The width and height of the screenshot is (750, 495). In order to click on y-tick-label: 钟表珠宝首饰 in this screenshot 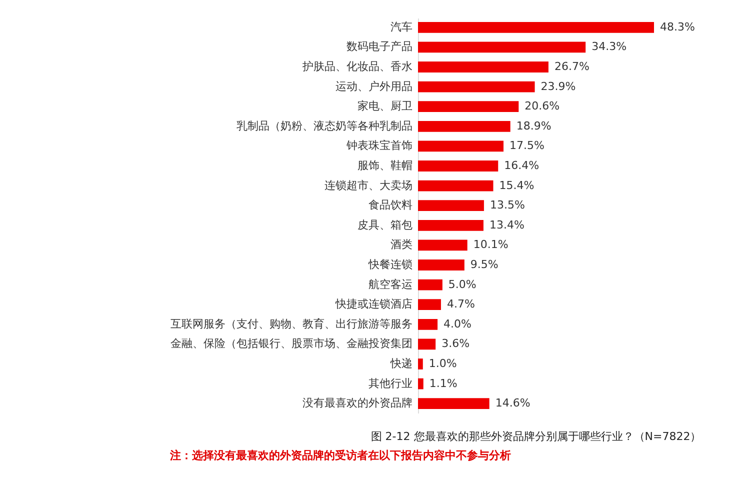, I will do `click(379, 145)`.